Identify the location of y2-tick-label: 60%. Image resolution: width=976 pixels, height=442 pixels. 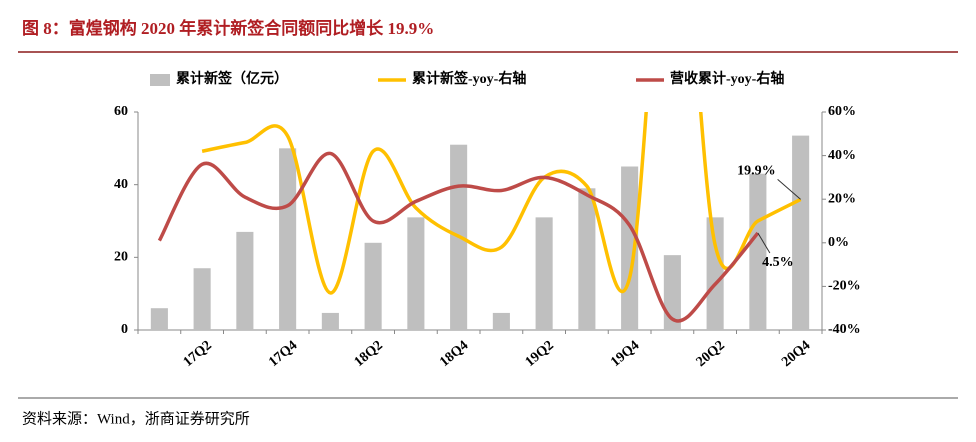
(842, 111).